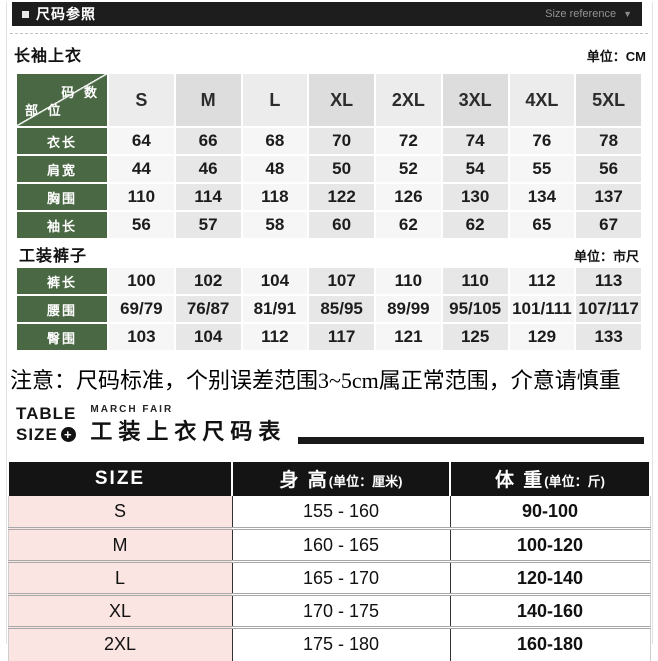  Describe the element at coordinates (66, 14) in the screenshot. I see `size-reference-title: 尺码参照` at that location.